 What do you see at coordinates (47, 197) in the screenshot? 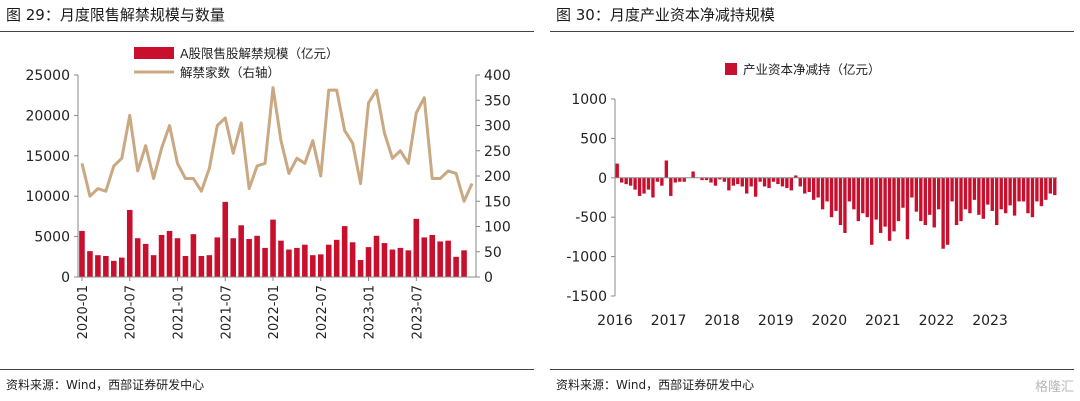
I see `y-tick-label-left: 10000` at bounding box center [47, 197].